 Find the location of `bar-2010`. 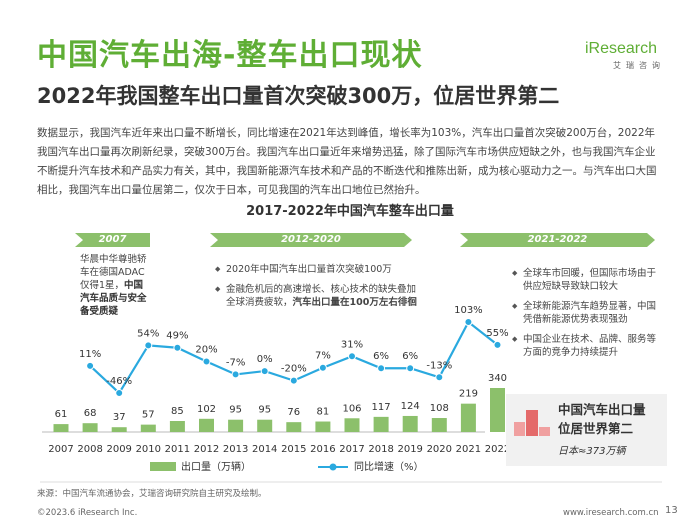

bar-2010 is located at coordinates (148, 428).